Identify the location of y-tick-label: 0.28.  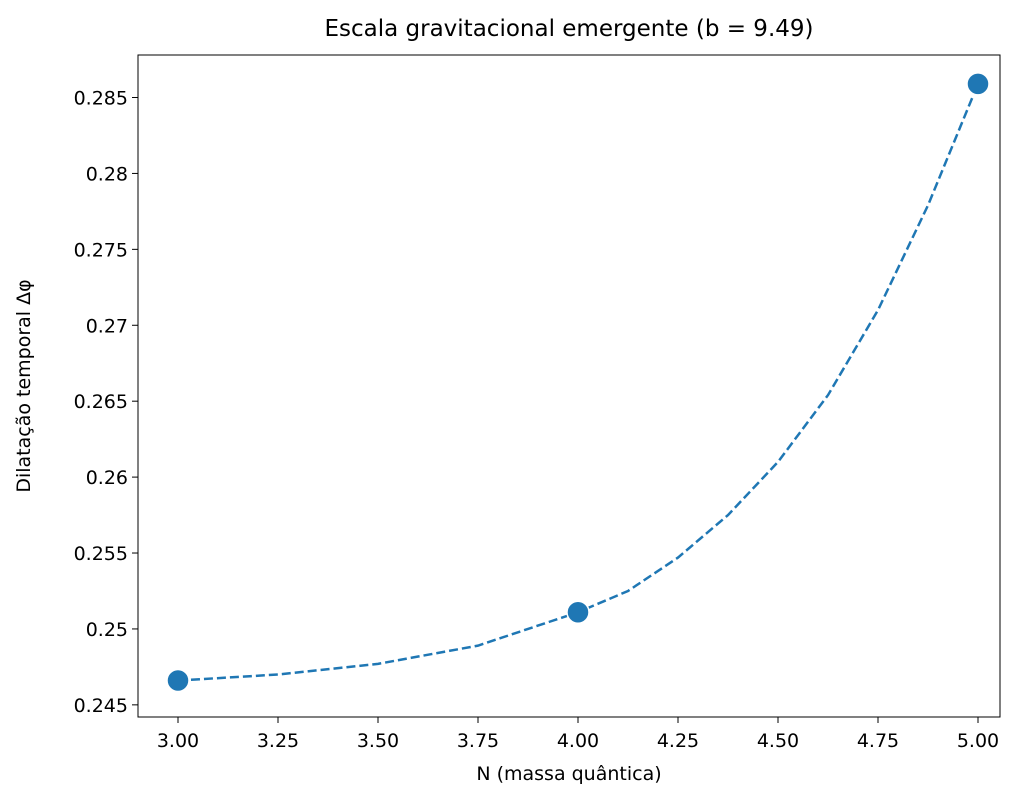
(107, 174).